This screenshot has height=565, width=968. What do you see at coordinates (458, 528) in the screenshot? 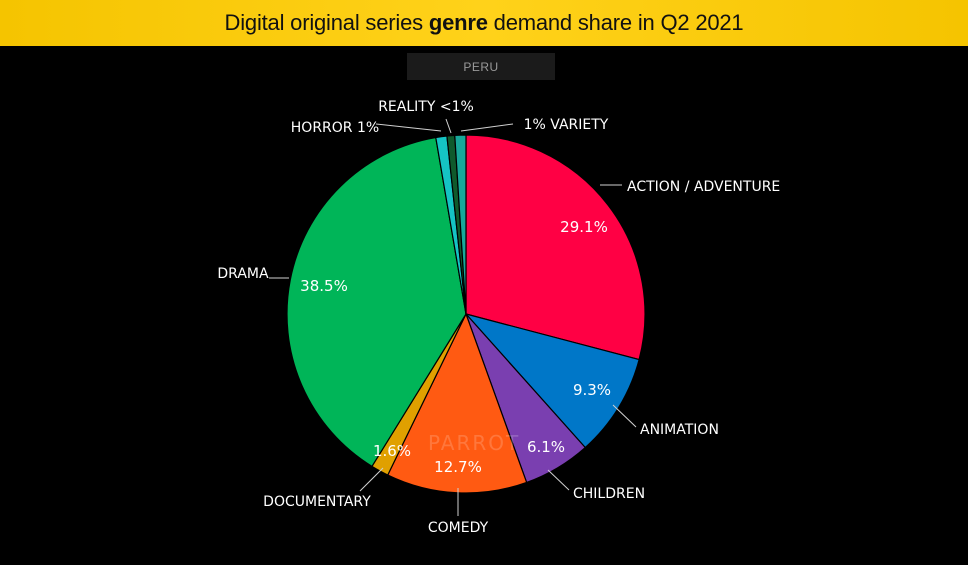
I see `slice-label: COMEDY` at bounding box center [458, 528].